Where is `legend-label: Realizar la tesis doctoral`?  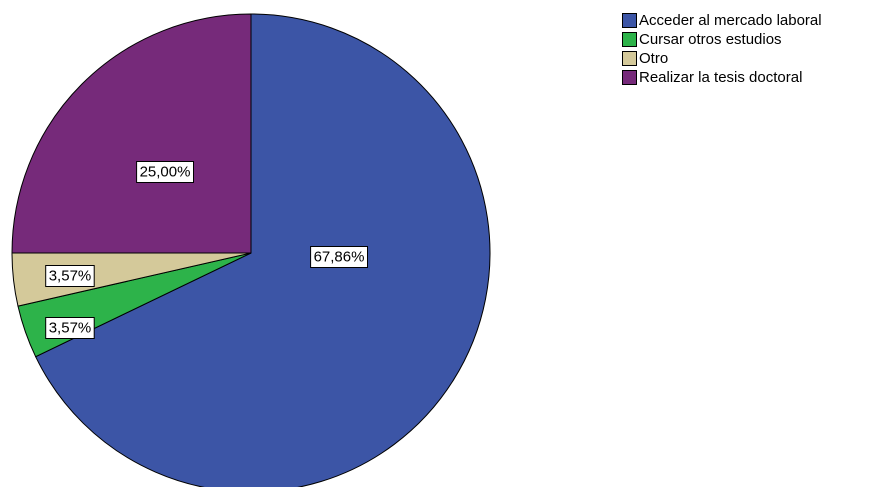 legend-label: Realizar la tesis doctoral is located at coordinates (721, 77).